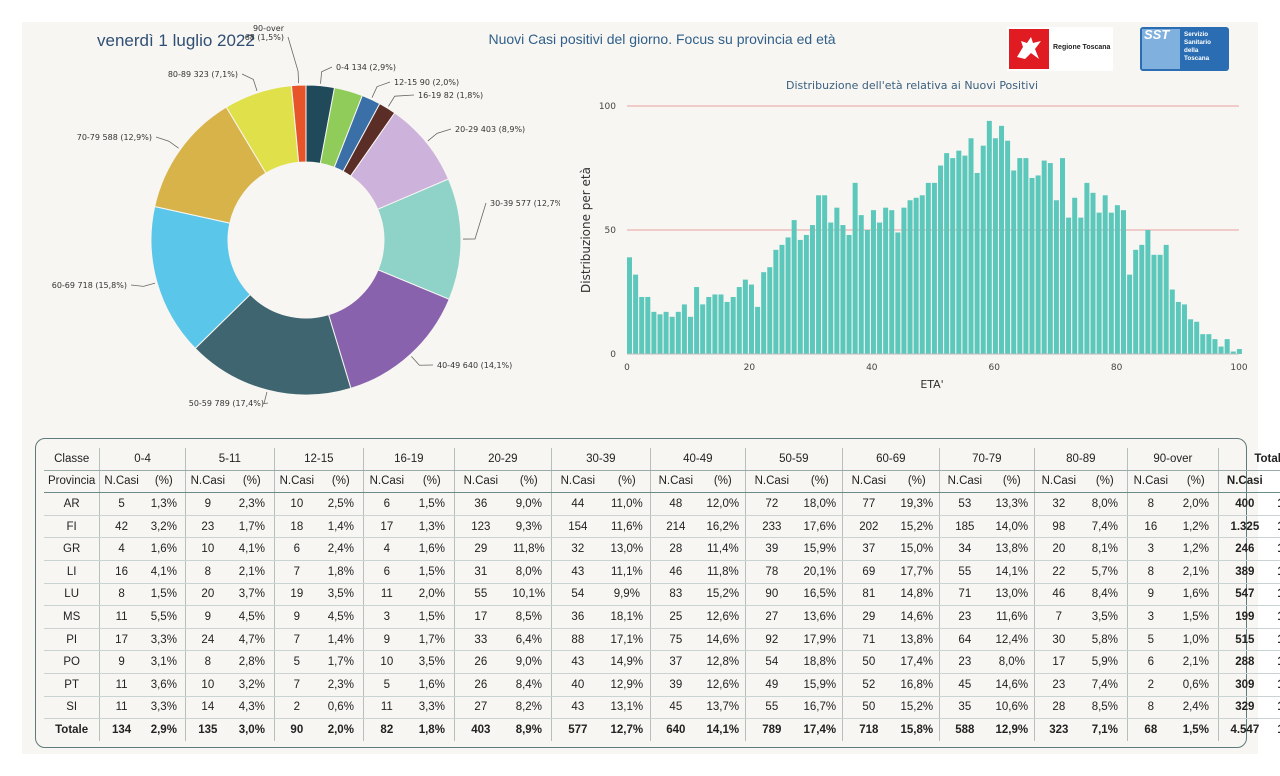 The height and width of the screenshot is (776, 1280). Describe the element at coordinates (627, 549) in the screenshot. I see `percent-cell: 13,0%` at that location.